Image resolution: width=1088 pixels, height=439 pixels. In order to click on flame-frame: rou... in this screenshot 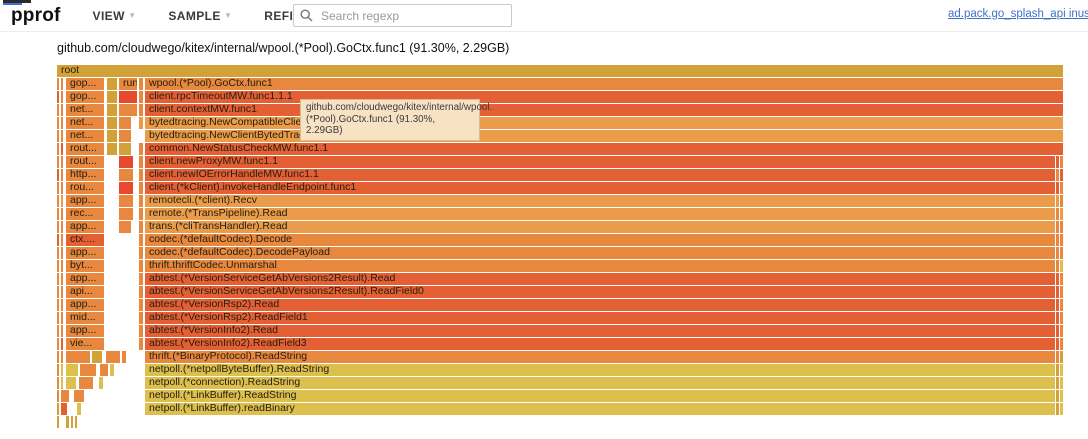, I will do `click(85, 188)`.